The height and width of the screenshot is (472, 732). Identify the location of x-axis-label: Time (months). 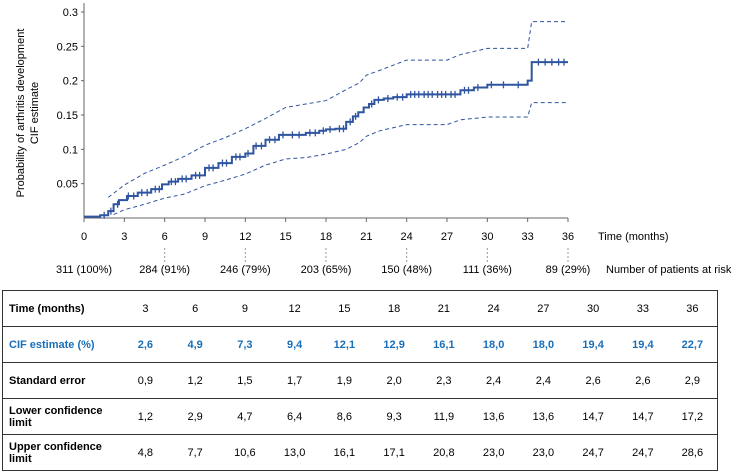
(633, 237).